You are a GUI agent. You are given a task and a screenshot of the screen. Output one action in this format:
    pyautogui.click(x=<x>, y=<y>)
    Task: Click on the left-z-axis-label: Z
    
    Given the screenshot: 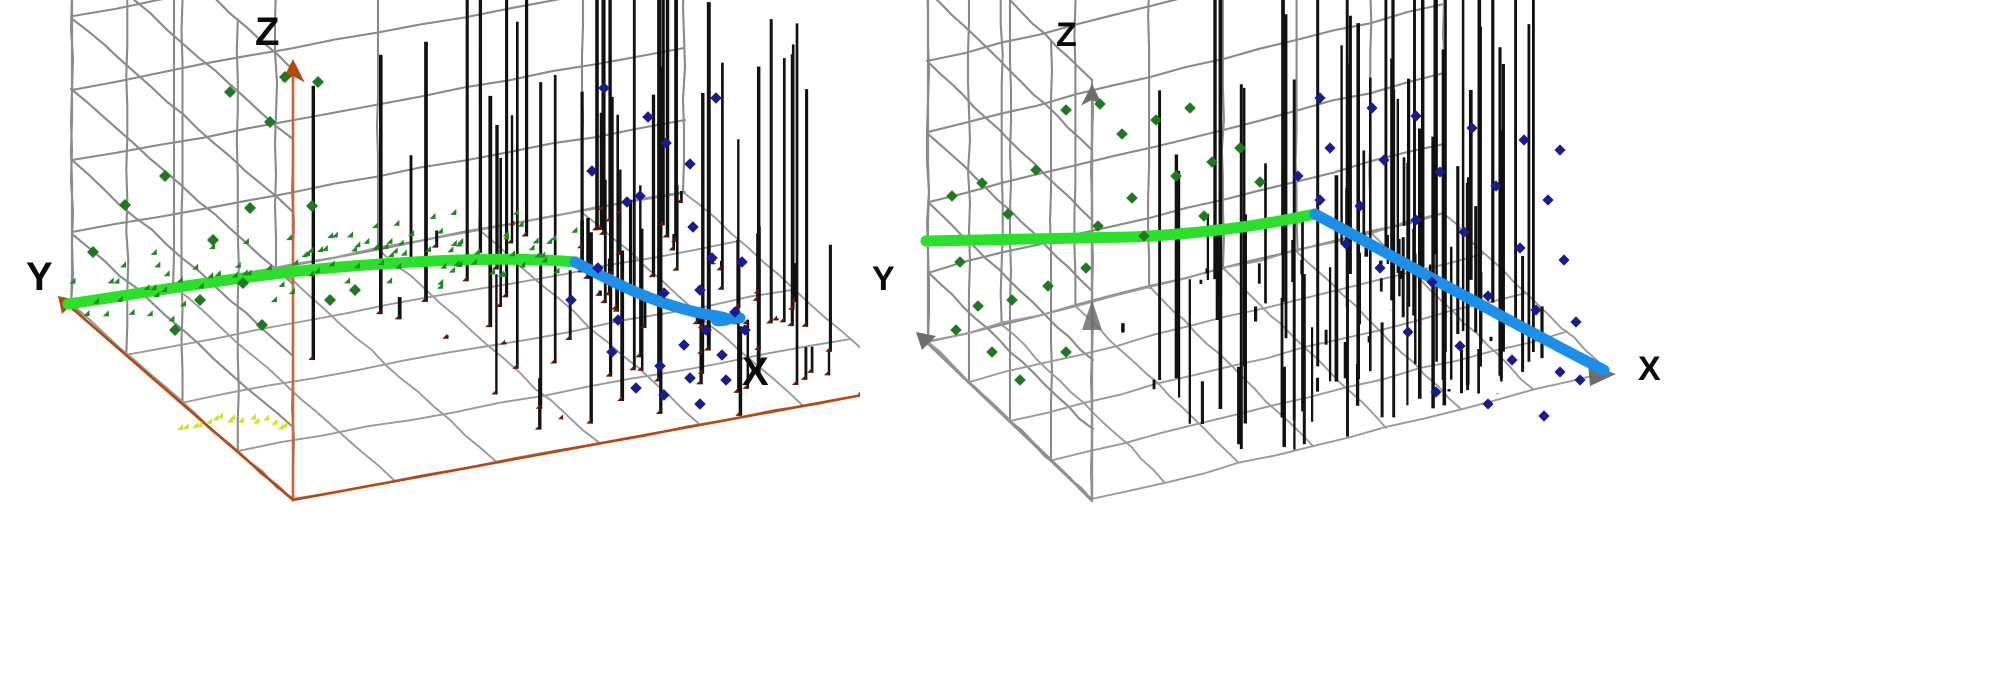 What is the action you would take?
    pyautogui.click(x=267, y=32)
    